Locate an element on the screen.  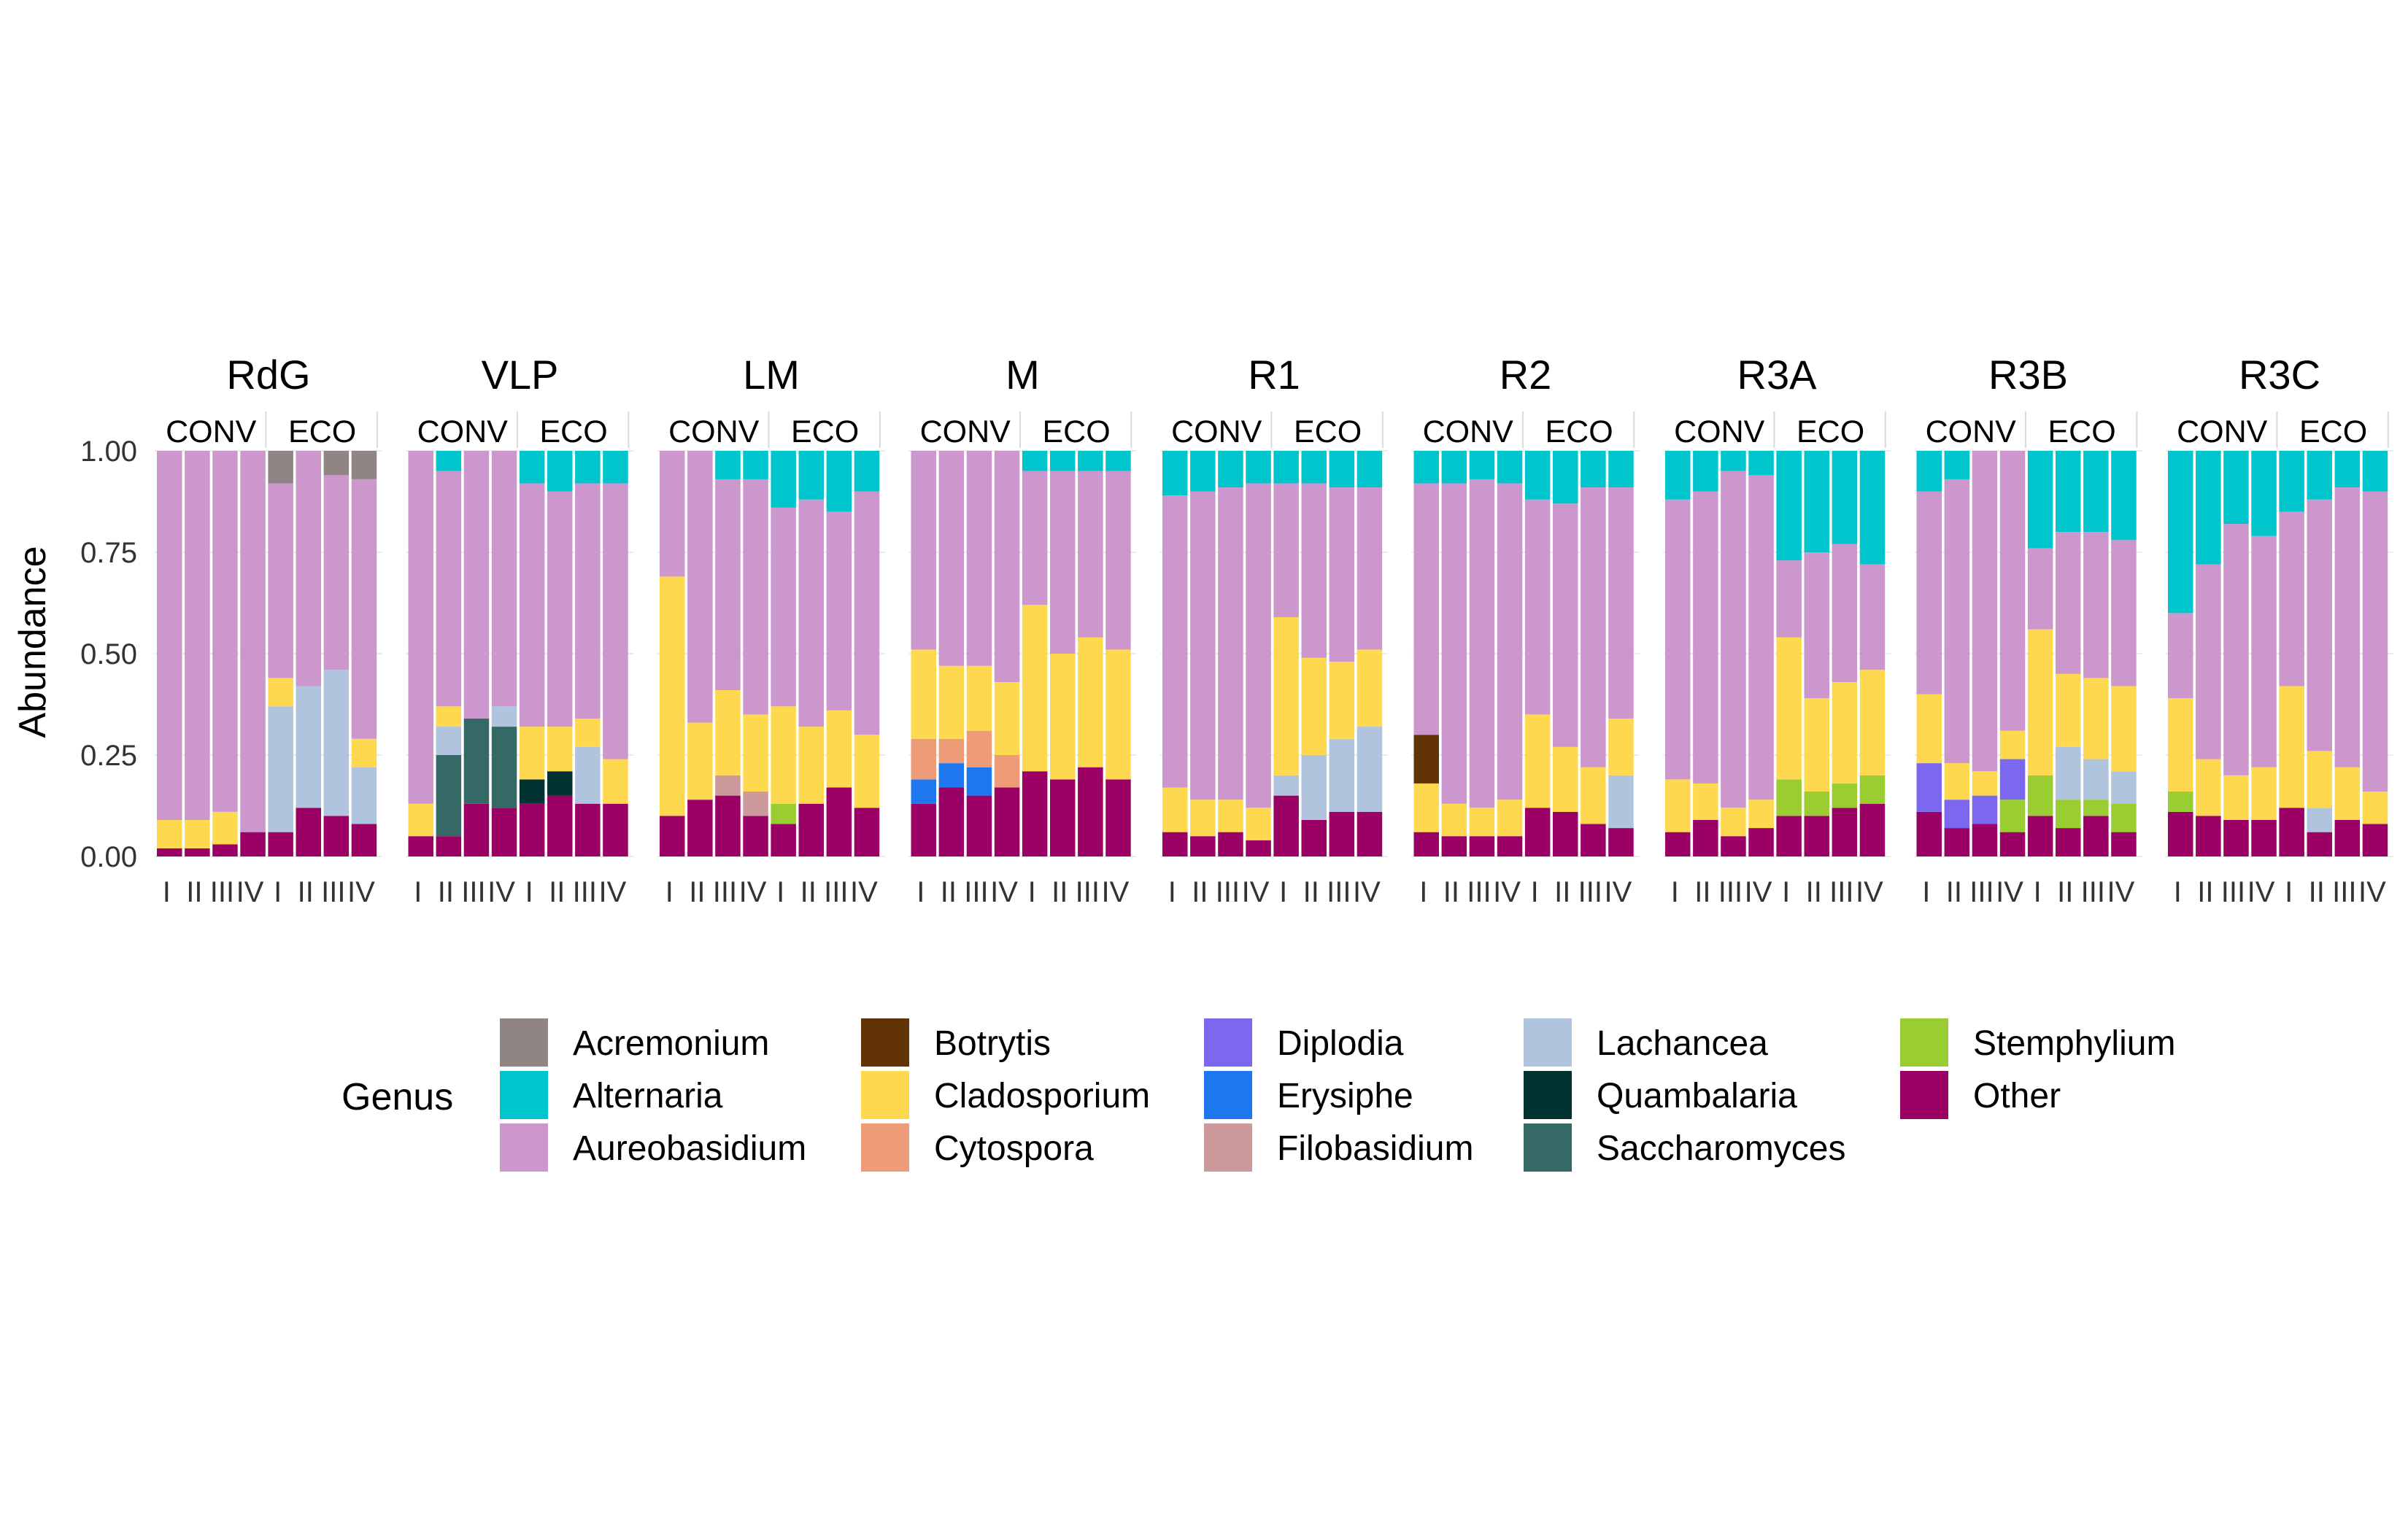
y-tick-label: 0.75 is located at coordinates (108, 553).